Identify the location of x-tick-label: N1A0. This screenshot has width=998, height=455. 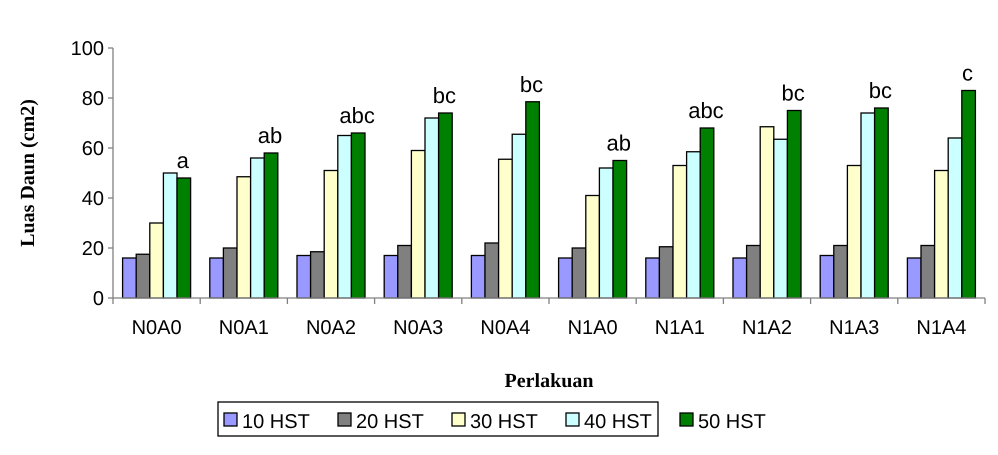
(593, 328).